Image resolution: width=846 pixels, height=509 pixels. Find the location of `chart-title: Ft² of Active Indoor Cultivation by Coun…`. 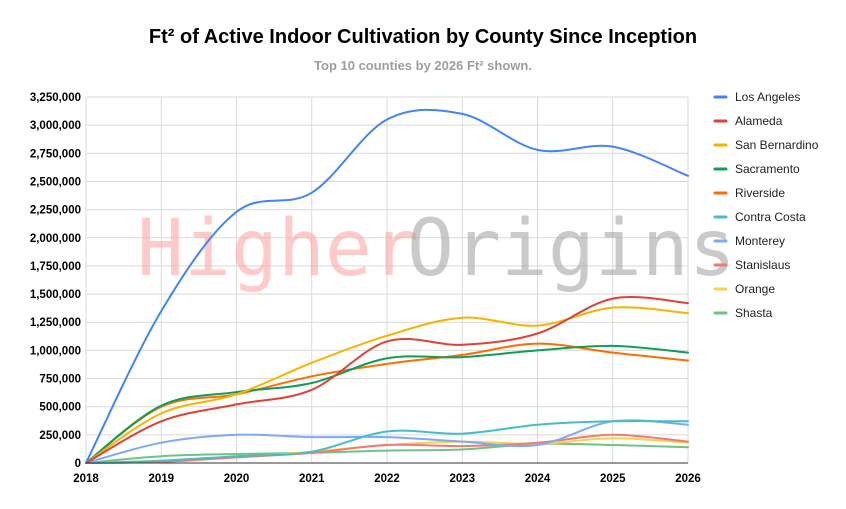

chart-title: Ft² of Active Indoor Cultivation by Coun… is located at coordinates (423, 37).